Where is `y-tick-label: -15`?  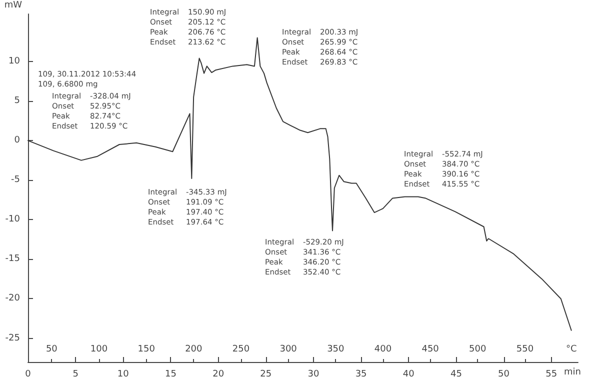 y-tick-label: -15 is located at coordinates (12, 259).